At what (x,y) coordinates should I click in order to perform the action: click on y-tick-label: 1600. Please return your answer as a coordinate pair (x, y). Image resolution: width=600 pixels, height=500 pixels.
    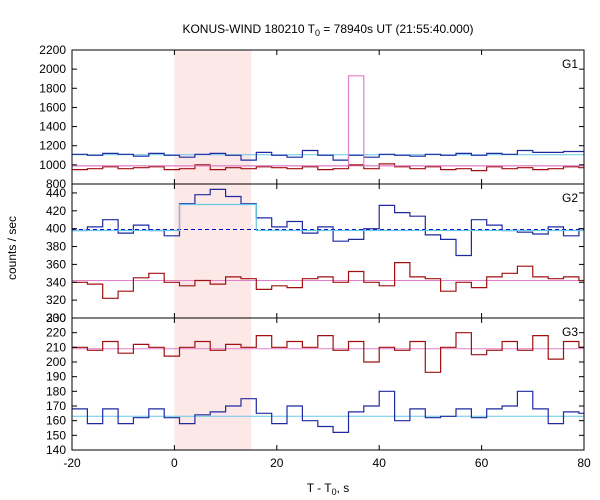
    Looking at the image, I should click on (52, 107).